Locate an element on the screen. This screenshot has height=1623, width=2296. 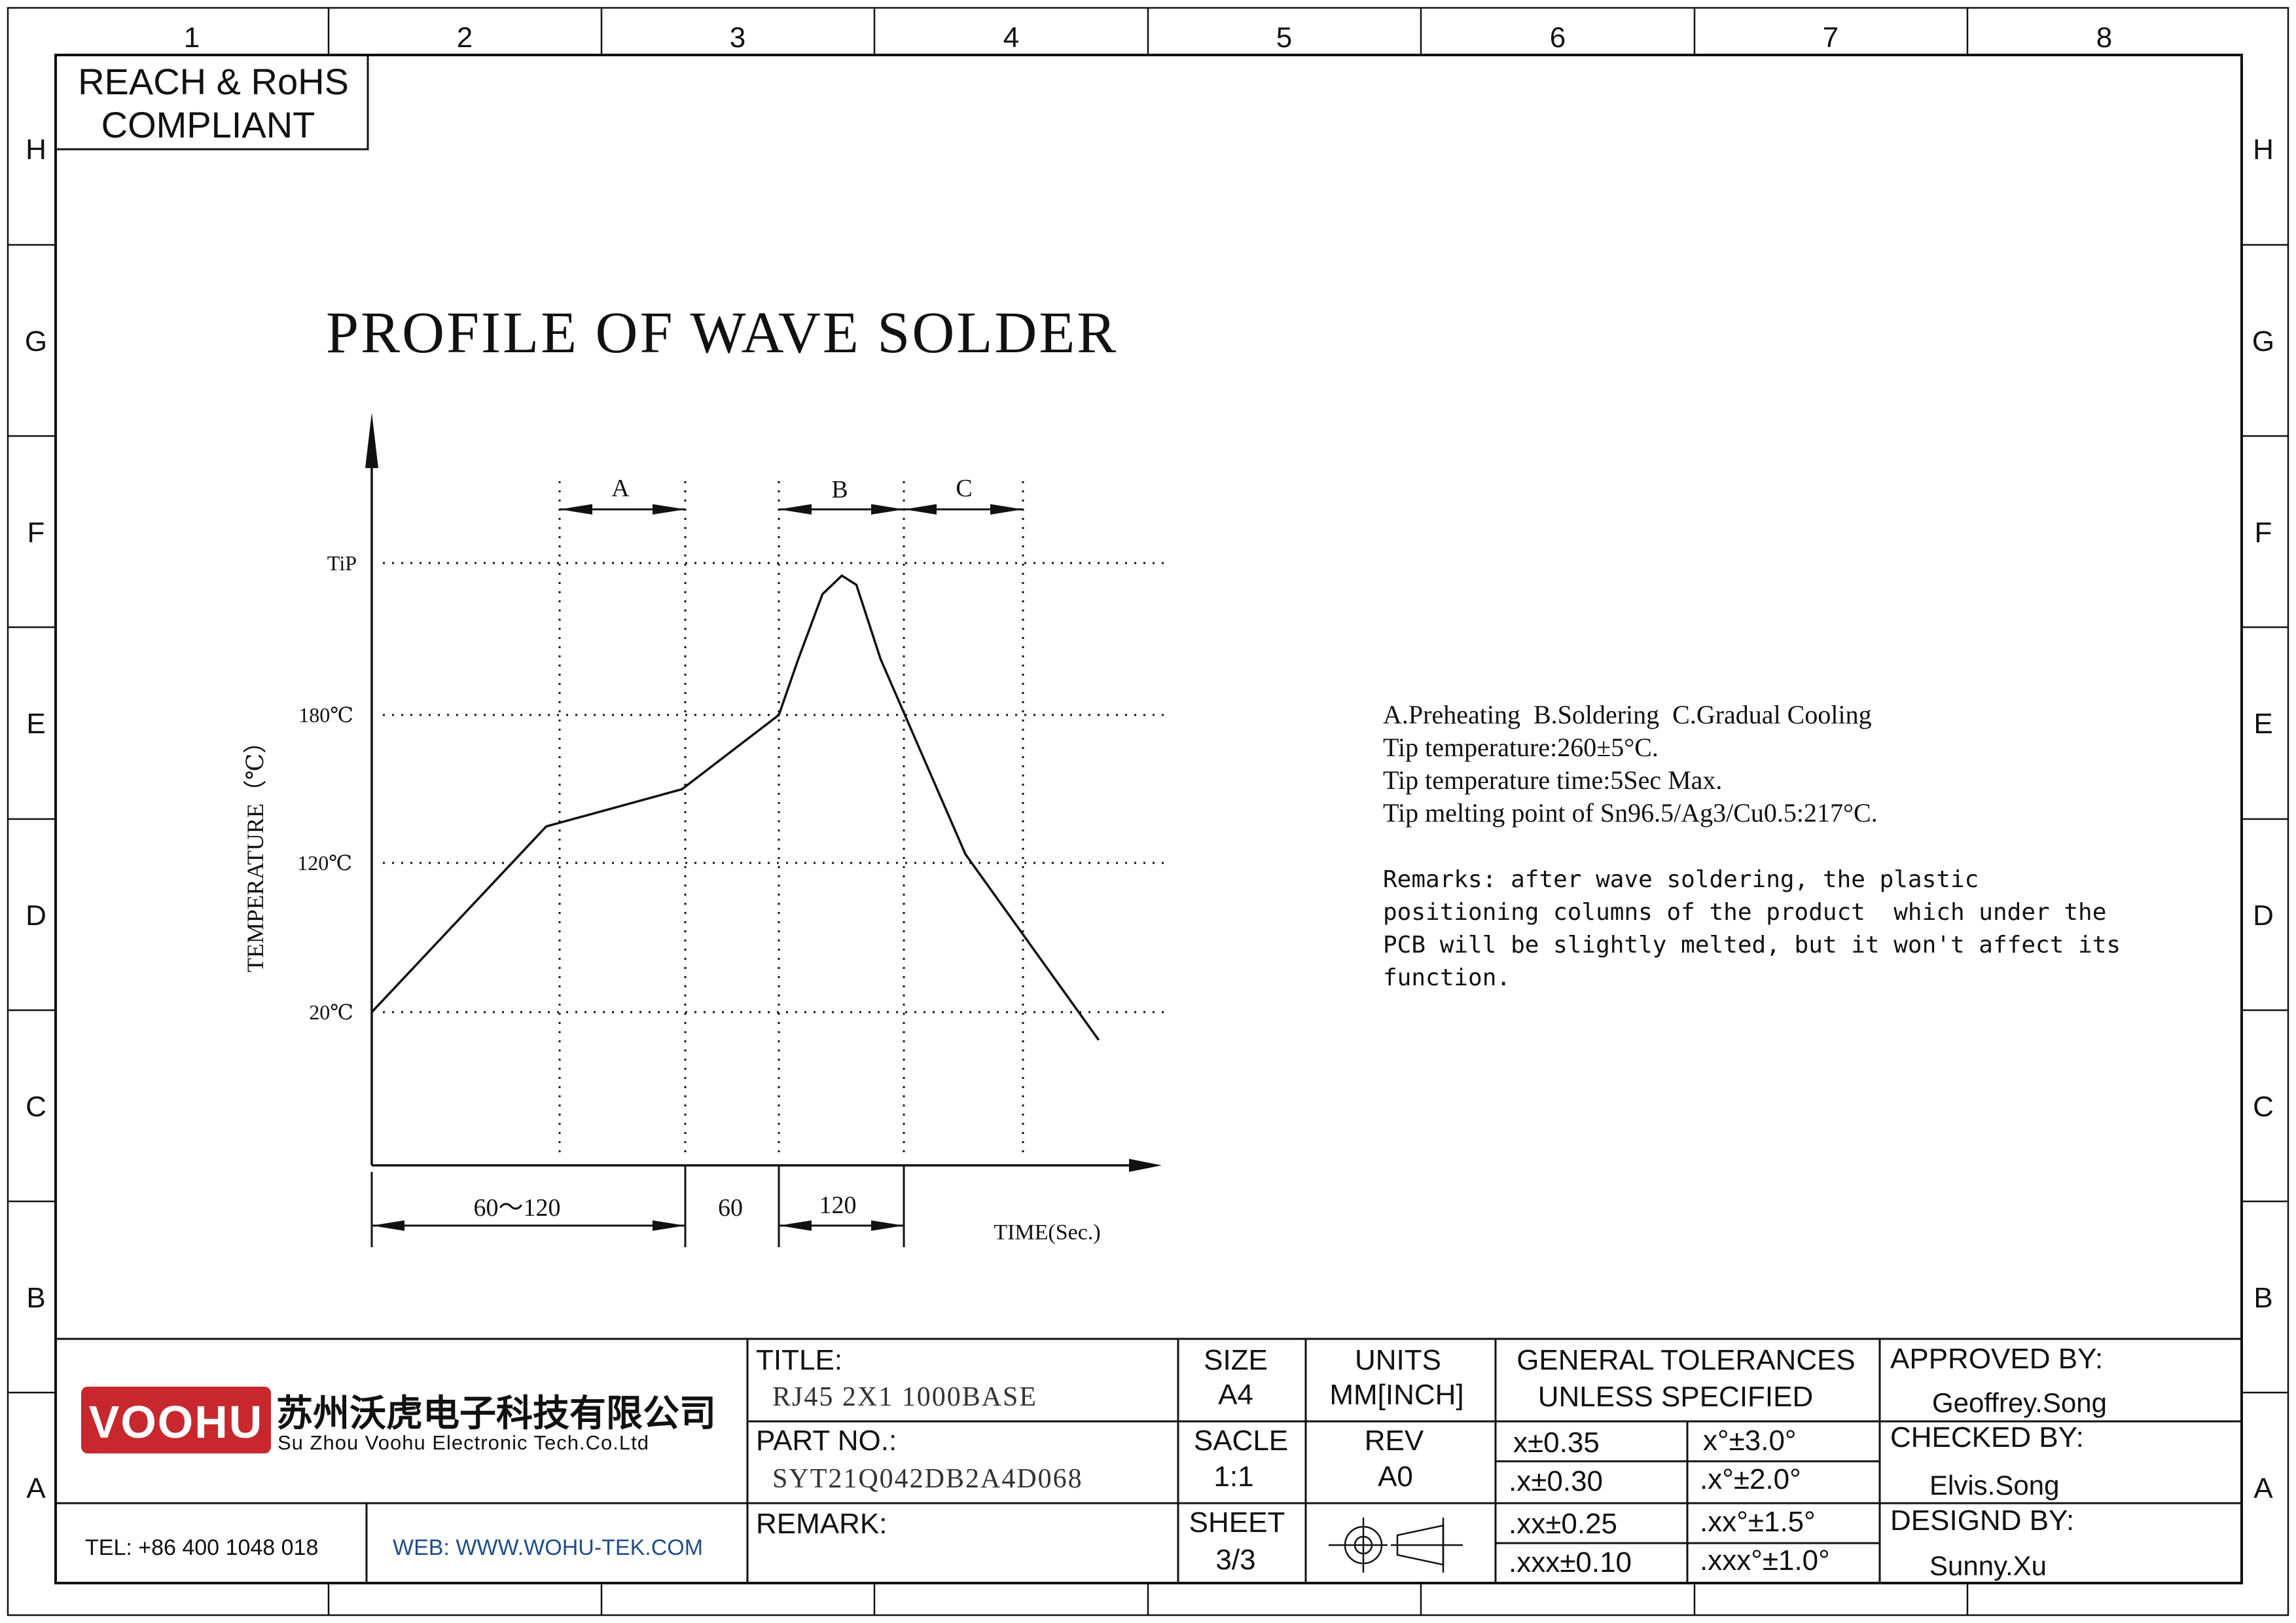
y-tick-label: 20℃ is located at coordinates (331, 1012).